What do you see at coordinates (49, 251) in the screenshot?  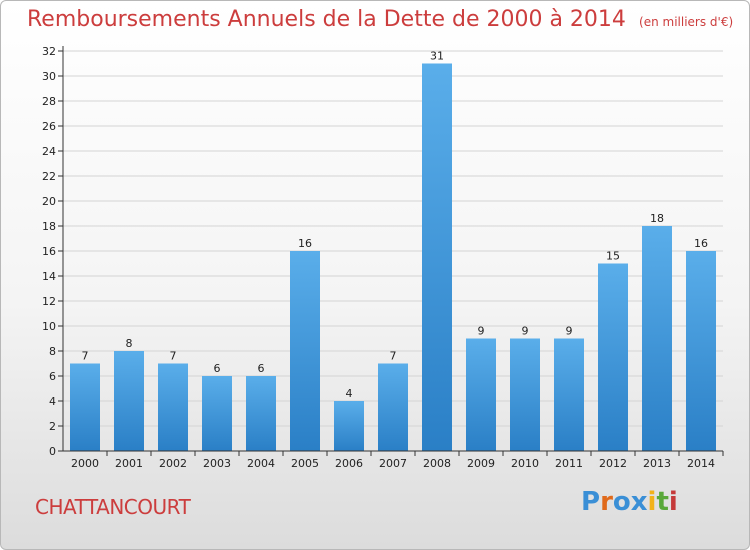 I see `y-tick-label: 16` at bounding box center [49, 251].